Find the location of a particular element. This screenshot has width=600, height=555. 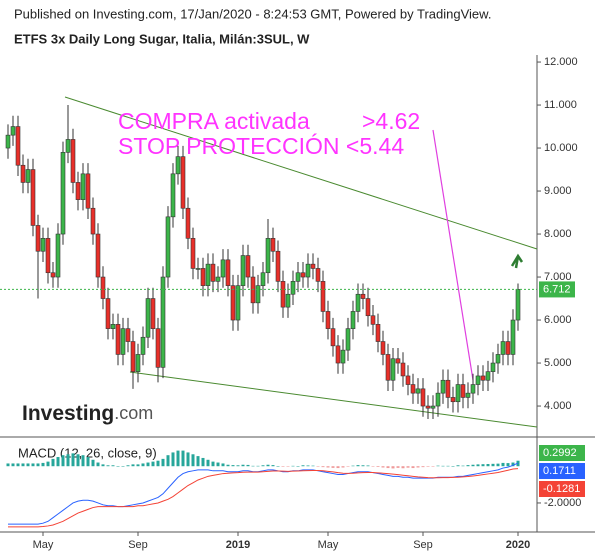

value-label: 0.1711 is located at coordinates (559, 471).